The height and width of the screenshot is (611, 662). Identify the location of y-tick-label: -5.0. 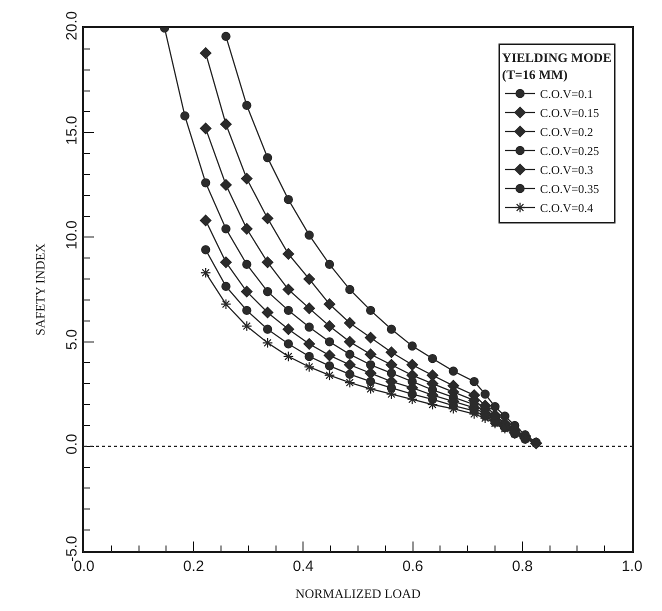
(71, 549).